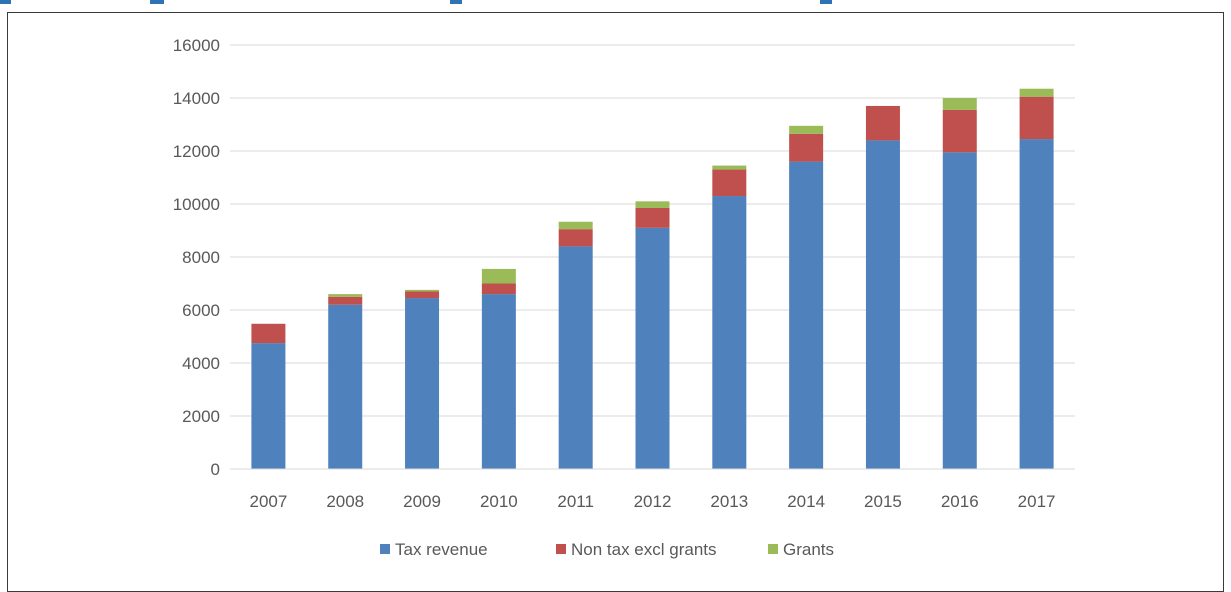  What do you see at coordinates (644, 549) in the screenshot?
I see `legend-label: Non tax excl grants` at bounding box center [644, 549].